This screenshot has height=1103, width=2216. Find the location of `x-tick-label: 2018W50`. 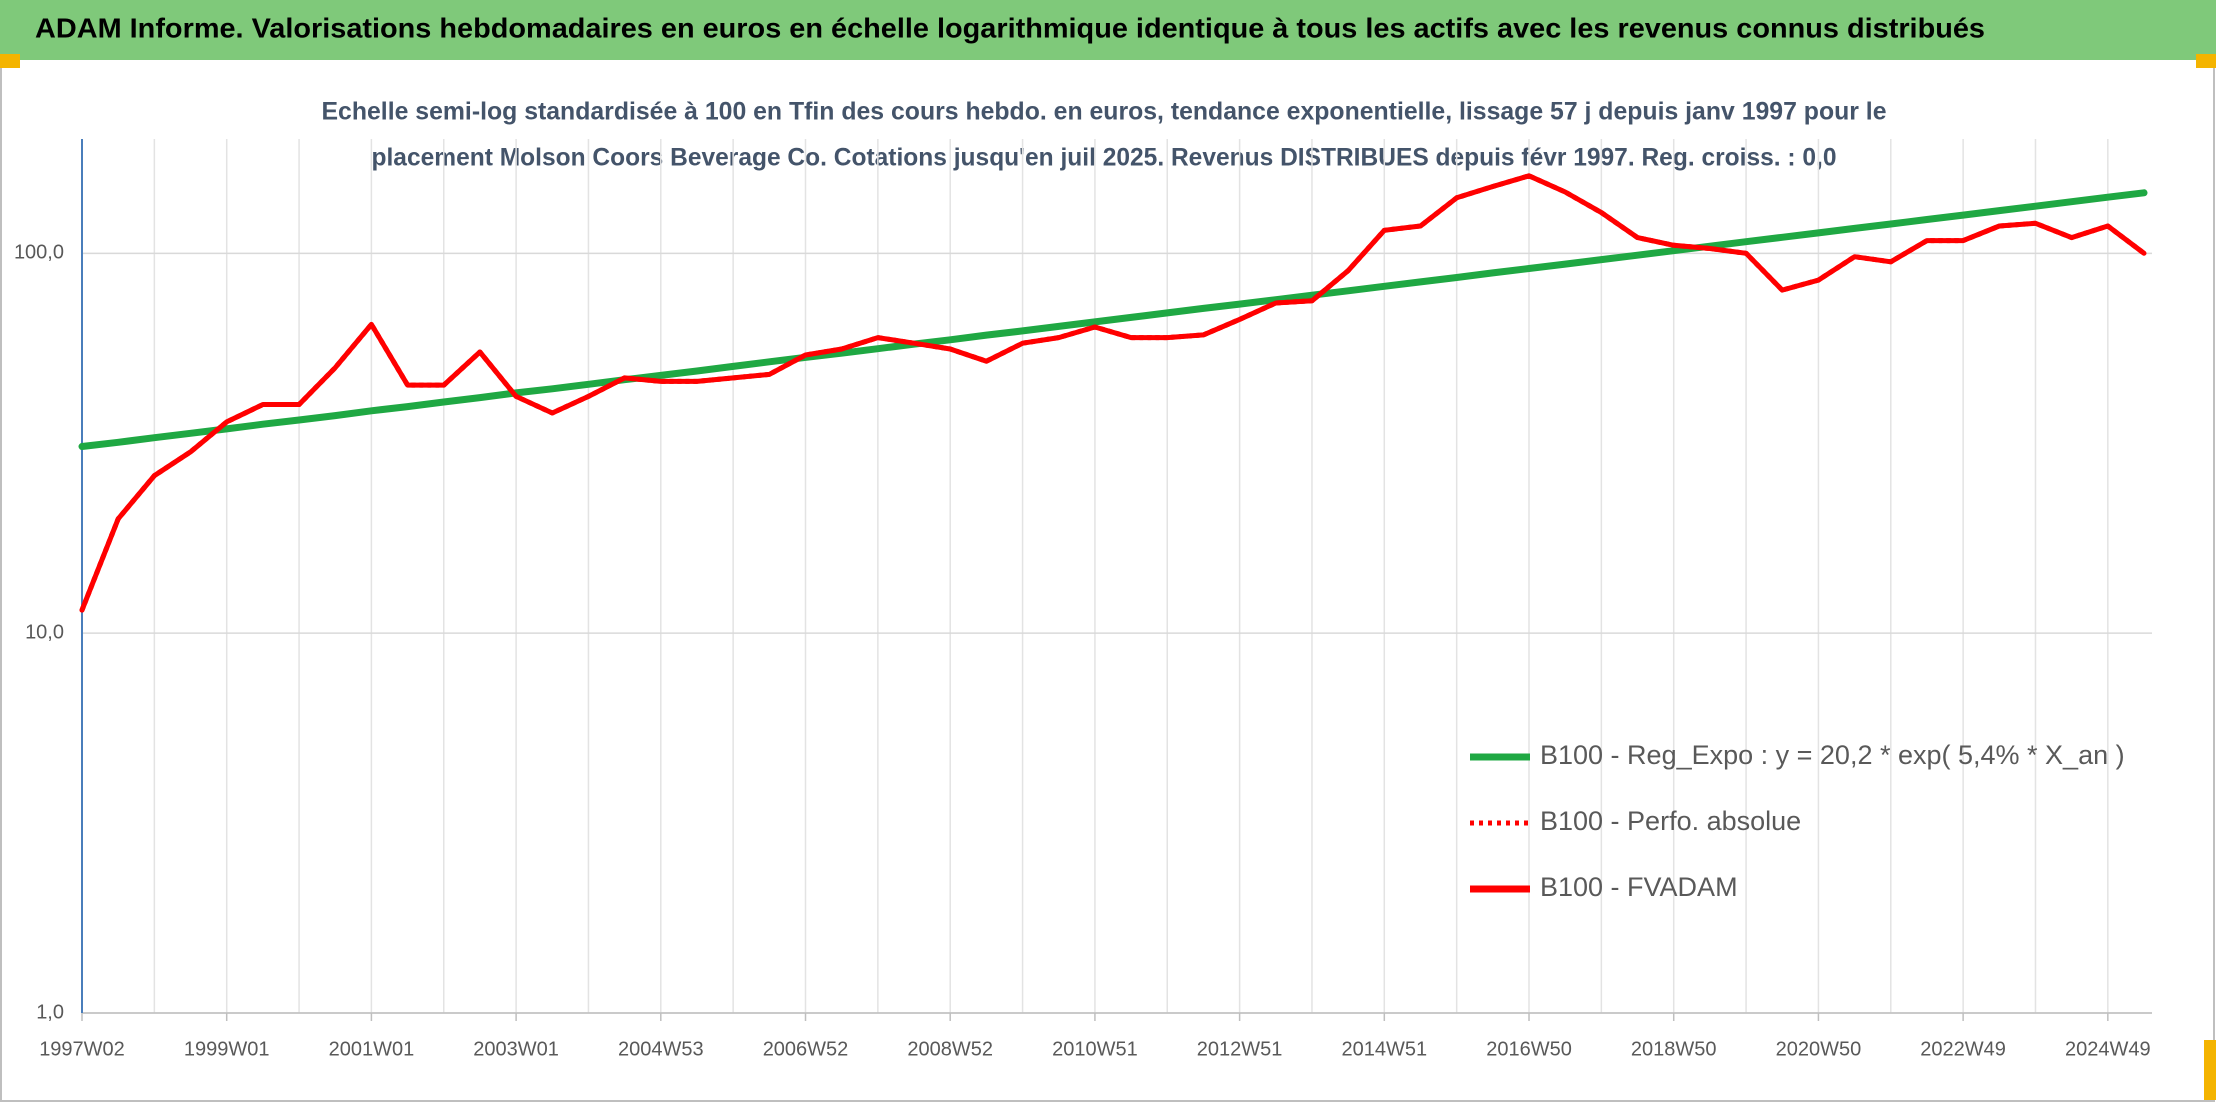

x-tick-label: 2018W50 is located at coordinates (1674, 1049).